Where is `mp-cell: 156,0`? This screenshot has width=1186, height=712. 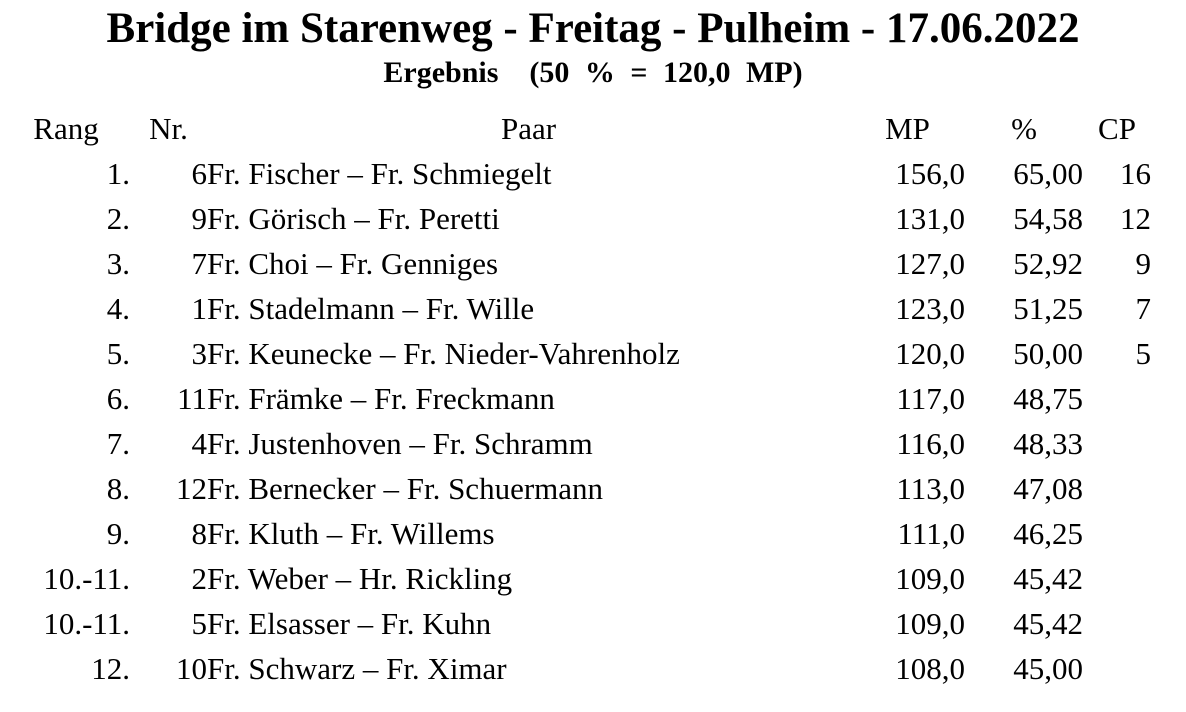
mp-cell: 156,0 is located at coordinates (930, 173).